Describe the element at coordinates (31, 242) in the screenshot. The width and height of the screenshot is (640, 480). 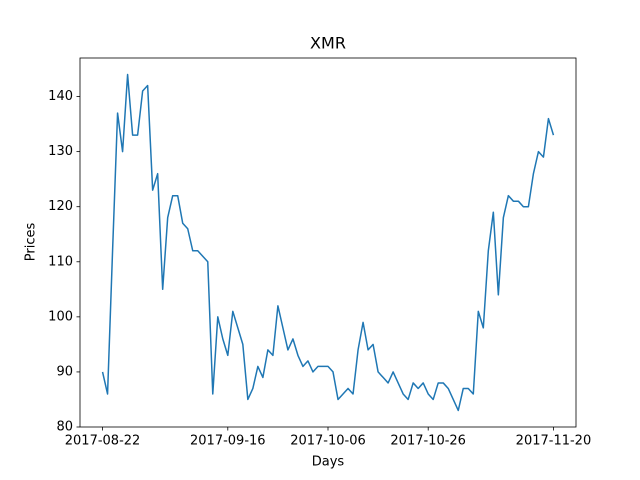
I see `y-axis-label: Prices` at that location.